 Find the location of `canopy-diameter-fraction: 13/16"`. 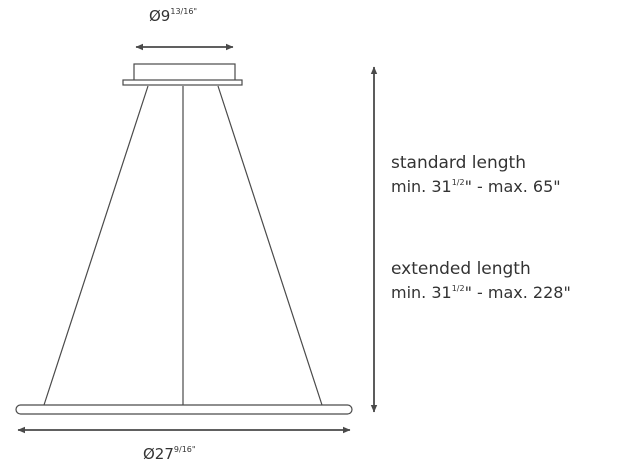

canopy-diameter-fraction: 13/16" is located at coordinates (184, 11).